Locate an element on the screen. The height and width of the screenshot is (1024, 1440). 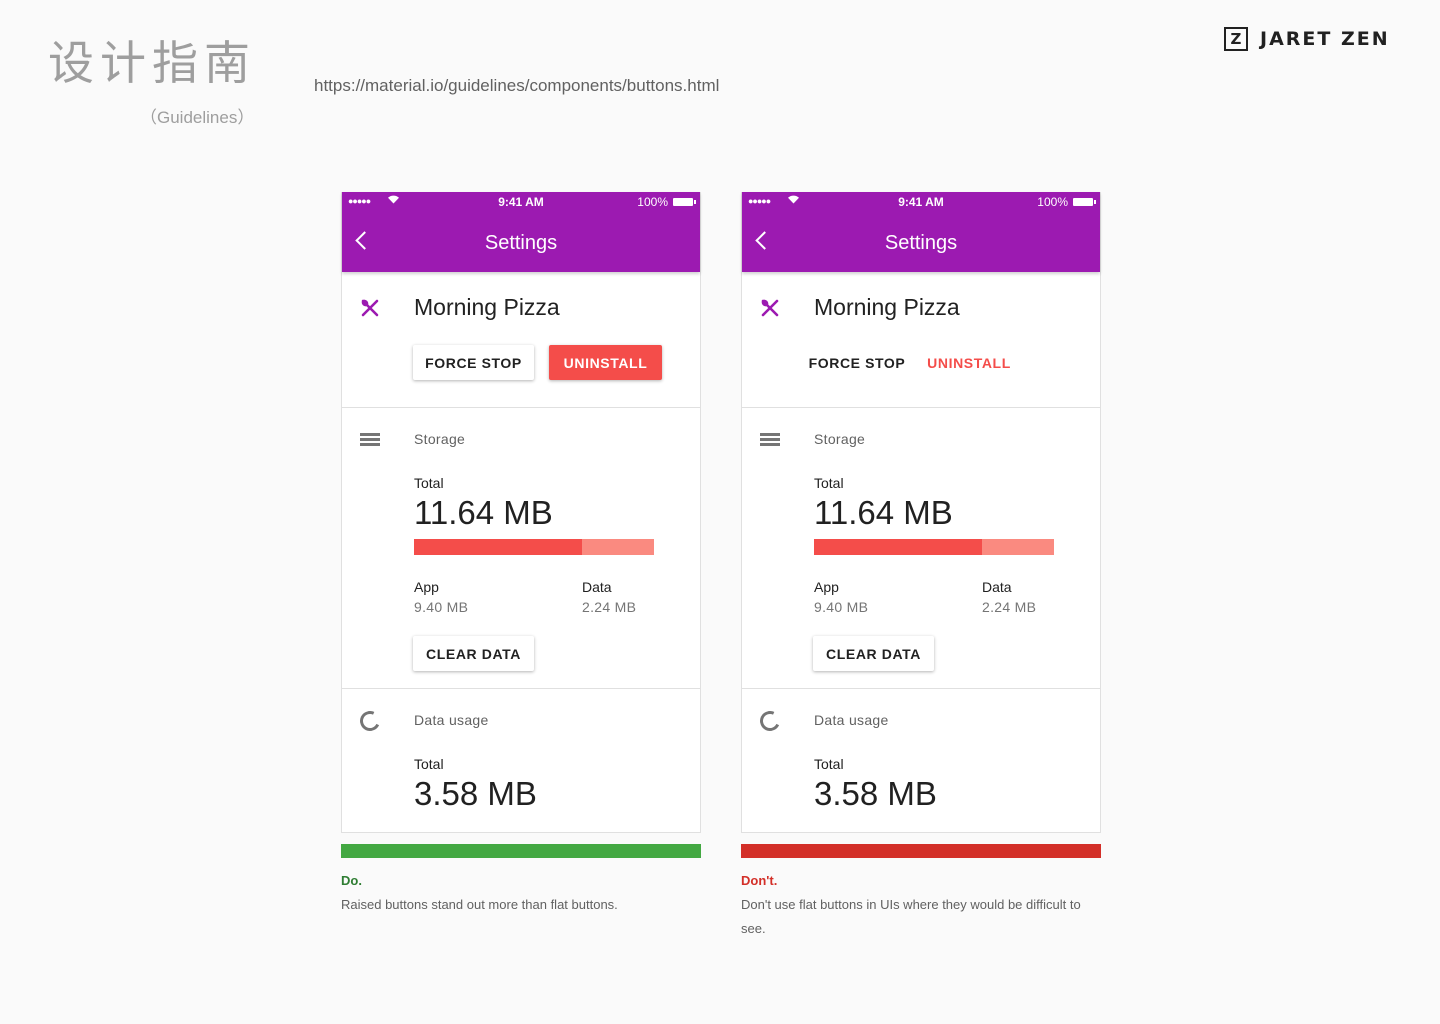
guide-subtitle: （Guidelines） is located at coordinates (197, 117).